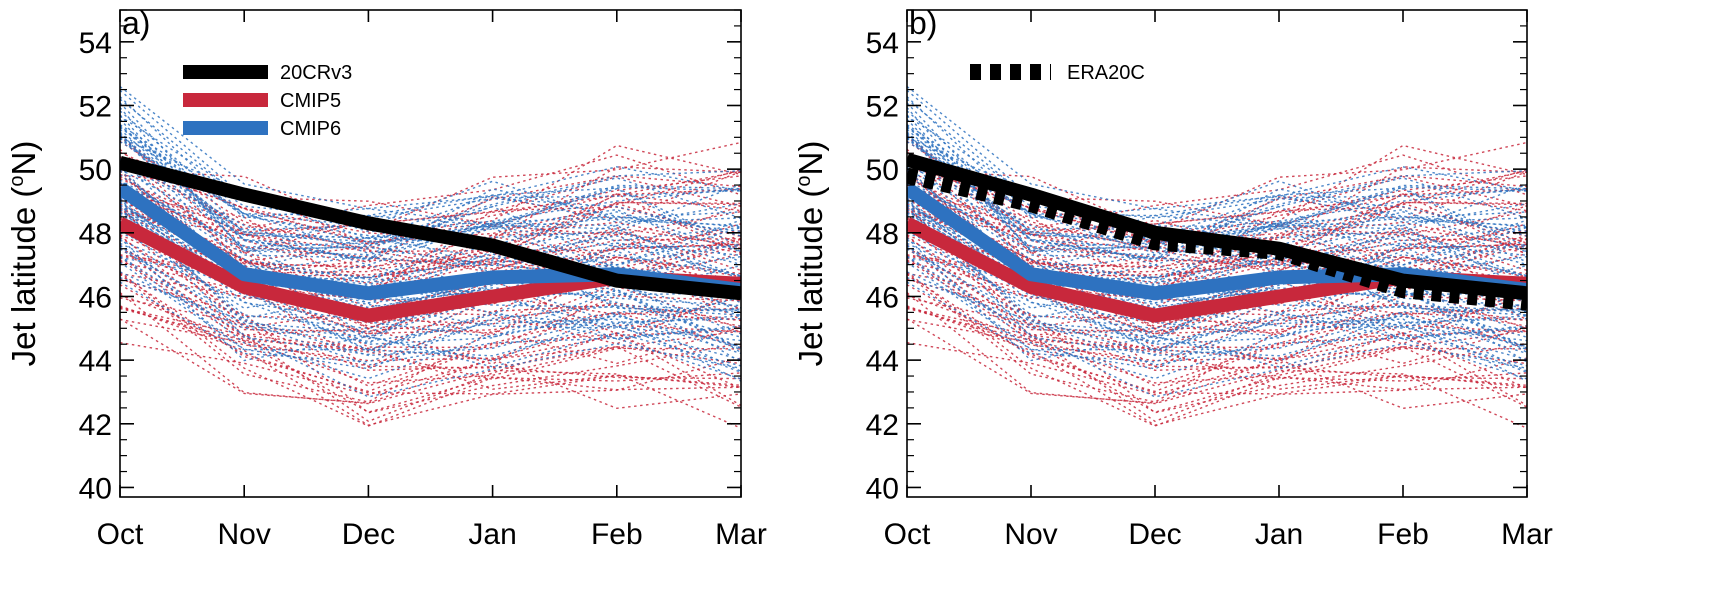 Image resolution: width=1724 pixels, height=608 pixels. What do you see at coordinates (17, 180) in the screenshot?
I see `y-axis-label-degree: o` at bounding box center [17, 180].